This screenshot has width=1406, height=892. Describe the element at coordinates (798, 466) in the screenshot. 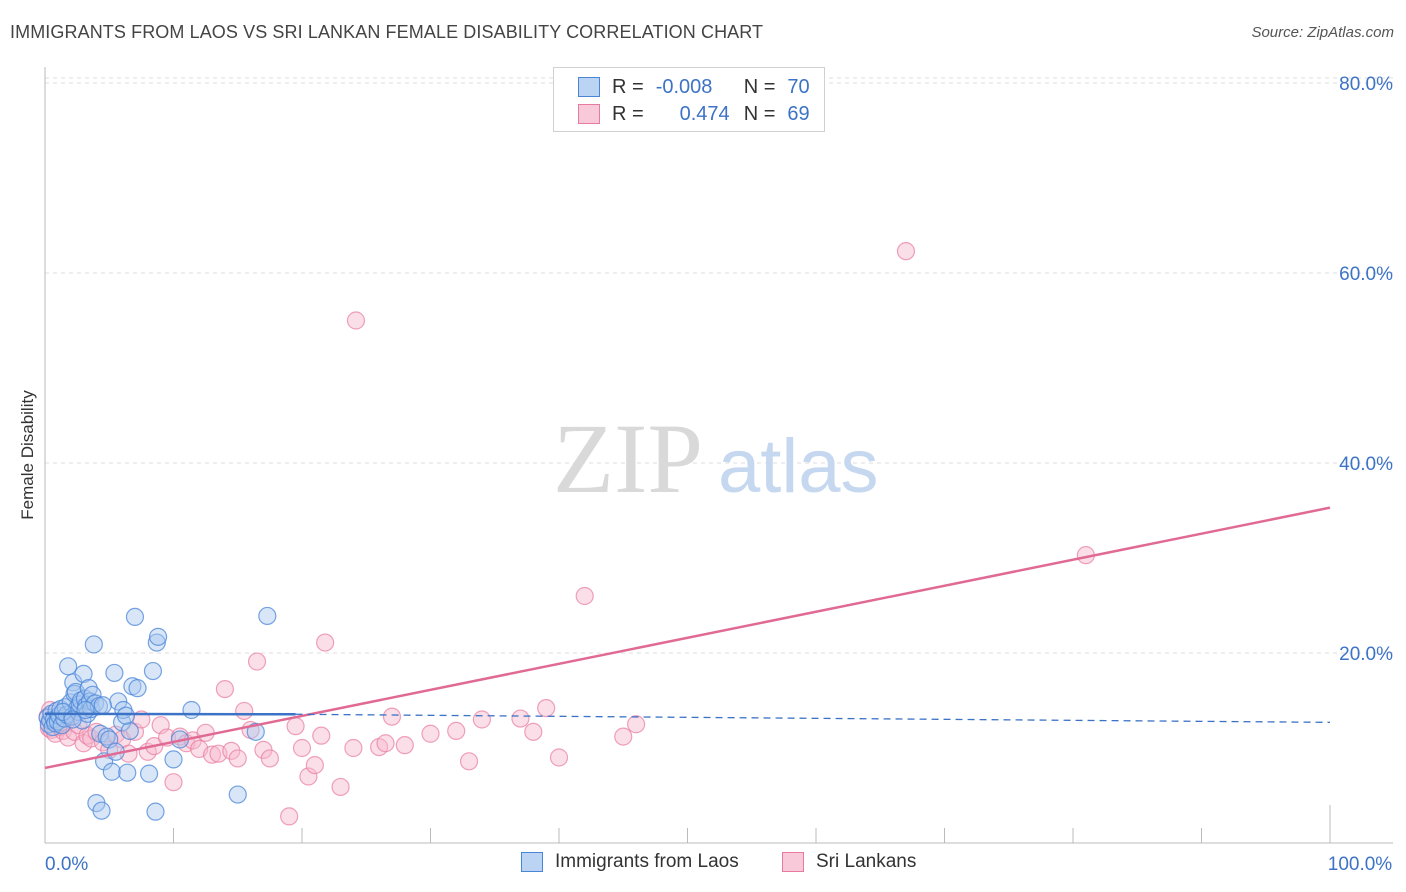

I see `watermark-atlas: atlas` at that location.